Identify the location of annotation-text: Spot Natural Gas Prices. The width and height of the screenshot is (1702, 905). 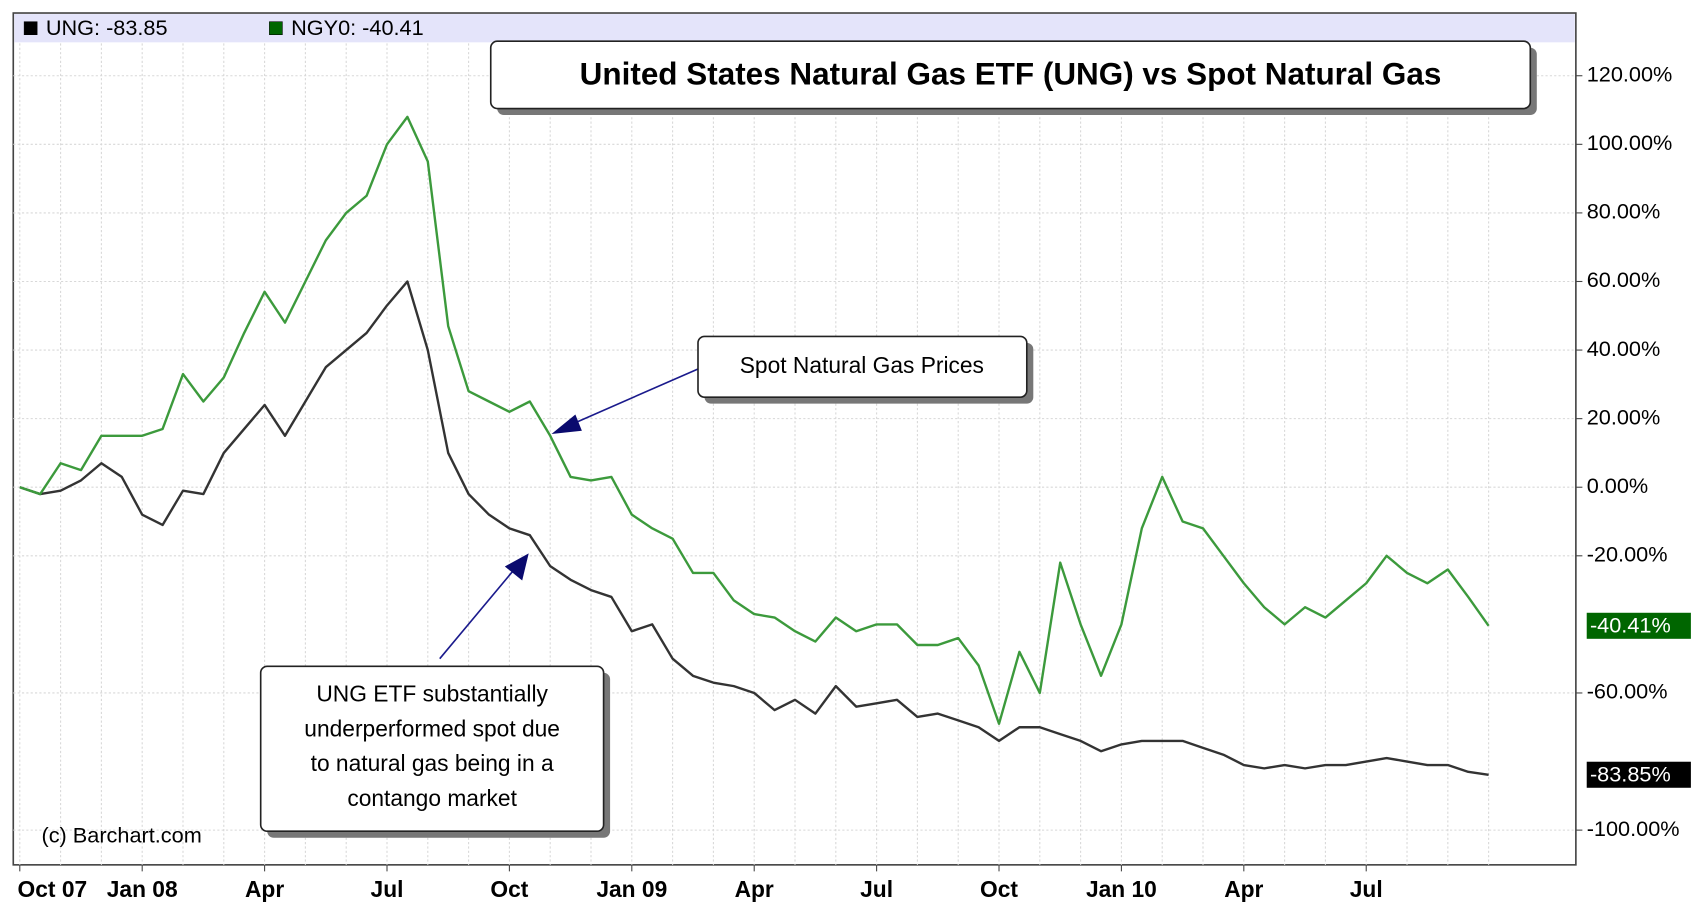
(862, 365).